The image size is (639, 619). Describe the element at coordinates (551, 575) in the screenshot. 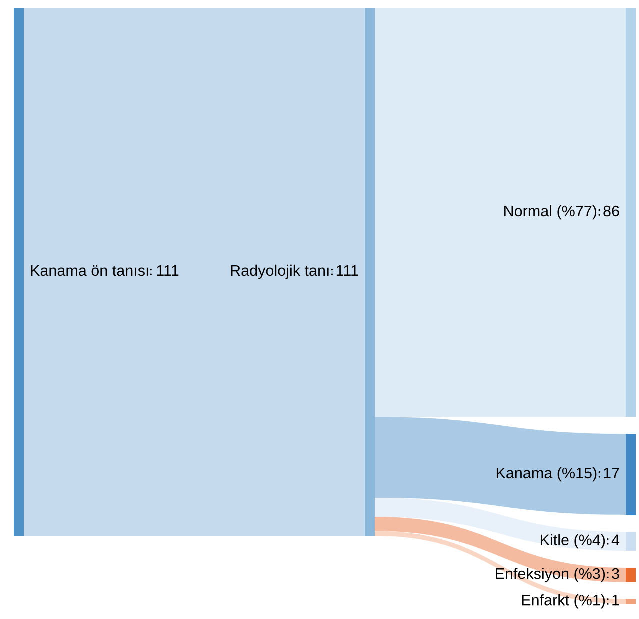

I see `category-label: Enfeksiyon (%3)` at that location.